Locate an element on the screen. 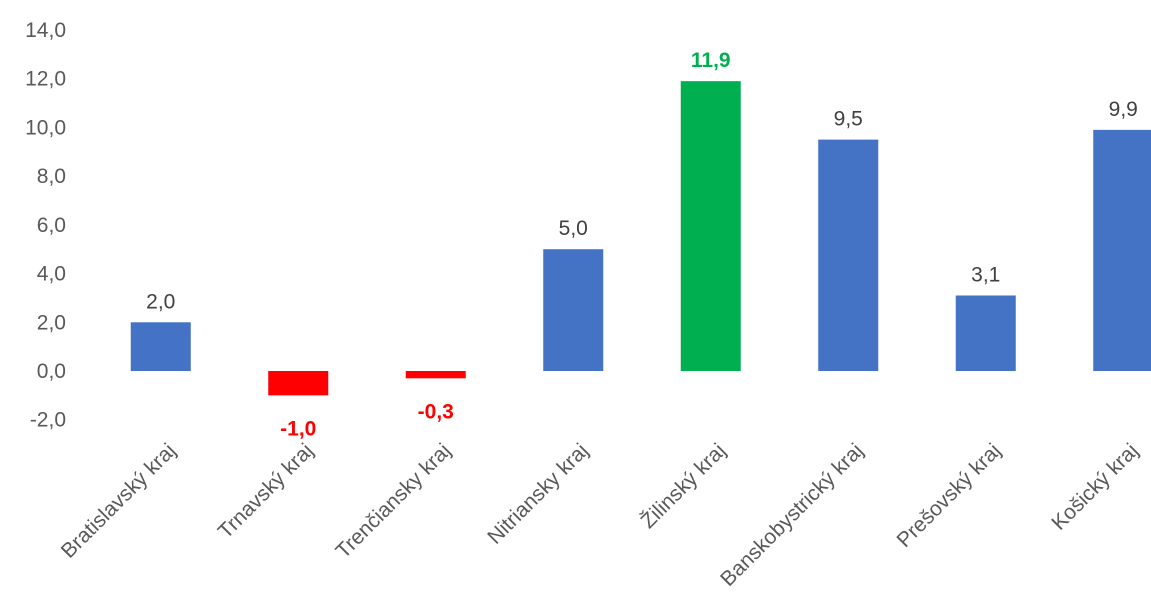  category-label: Prešovský kraj is located at coordinates (948, 495).